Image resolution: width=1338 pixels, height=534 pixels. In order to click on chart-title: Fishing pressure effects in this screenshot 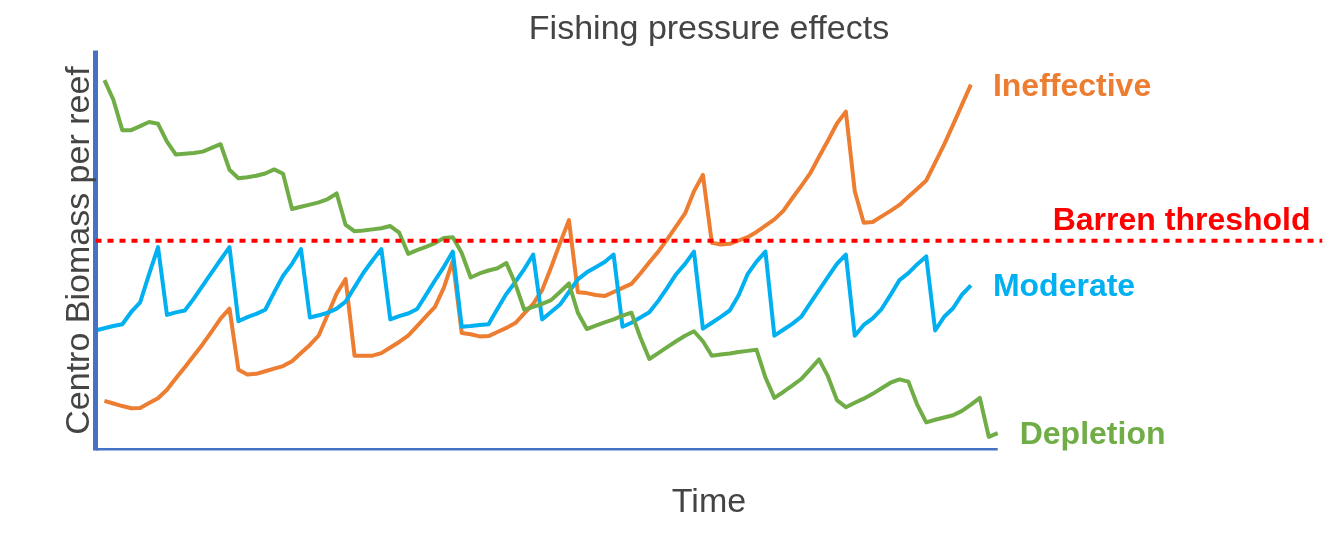, I will do `click(709, 26)`.